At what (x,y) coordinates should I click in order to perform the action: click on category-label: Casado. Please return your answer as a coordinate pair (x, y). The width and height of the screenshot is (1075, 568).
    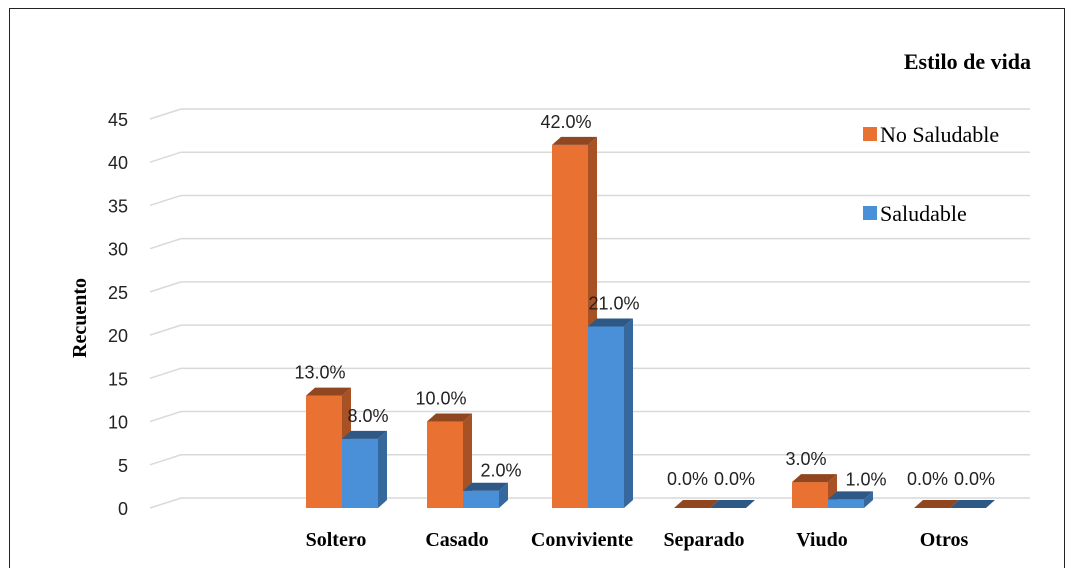
    Looking at the image, I should click on (456, 540).